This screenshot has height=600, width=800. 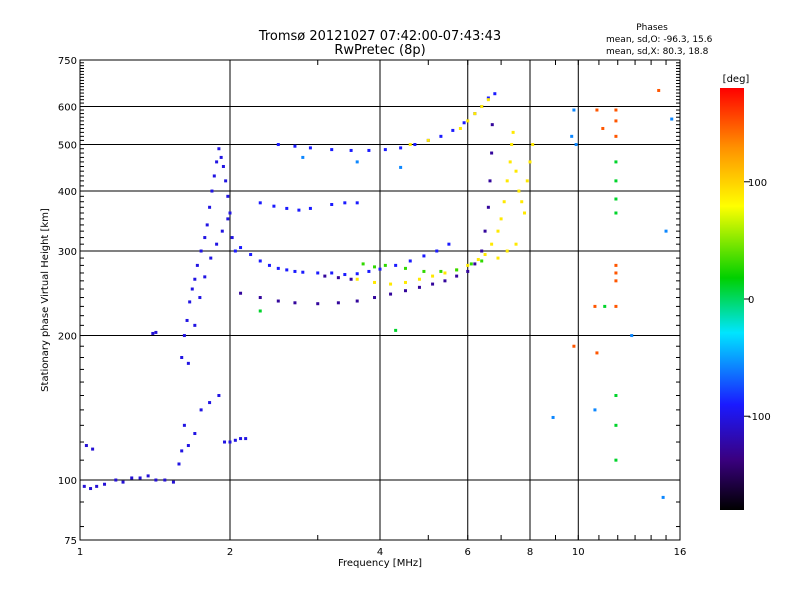 What do you see at coordinates (657, 52) in the screenshot?
I see `stats-x-line: mean, sd,X: 80.3, 18.8` at bounding box center [657, 52].